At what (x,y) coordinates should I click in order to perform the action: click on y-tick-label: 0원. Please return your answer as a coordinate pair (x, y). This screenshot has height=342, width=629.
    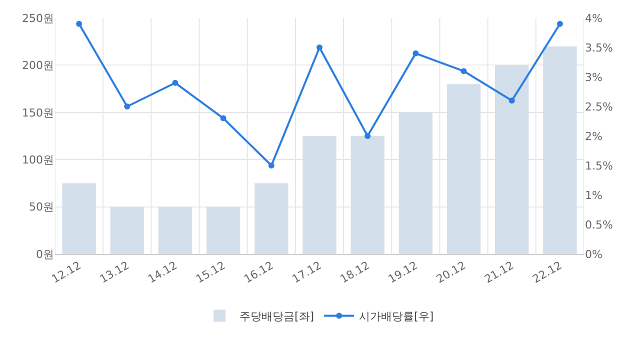
    Looking at the image, I should click on (45, 254).